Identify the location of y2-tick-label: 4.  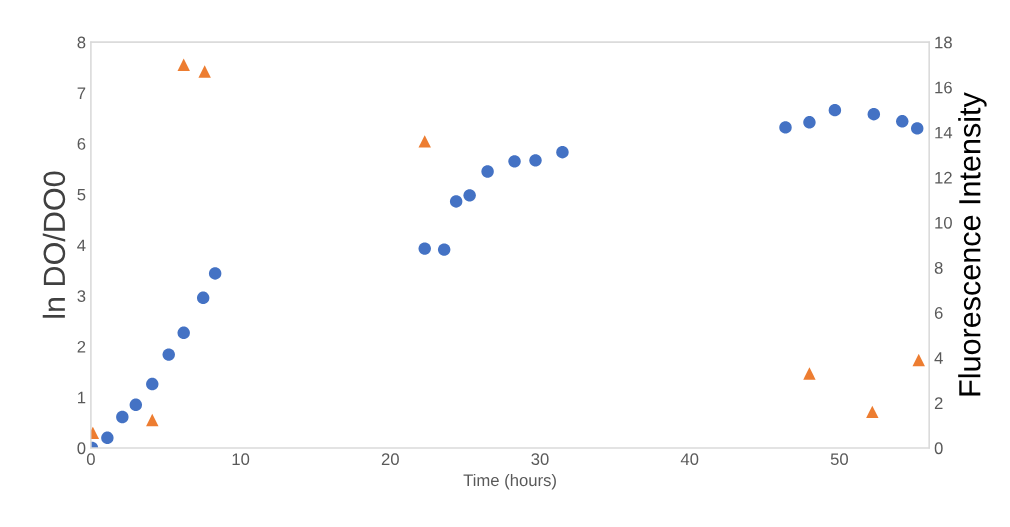
(938, 358).